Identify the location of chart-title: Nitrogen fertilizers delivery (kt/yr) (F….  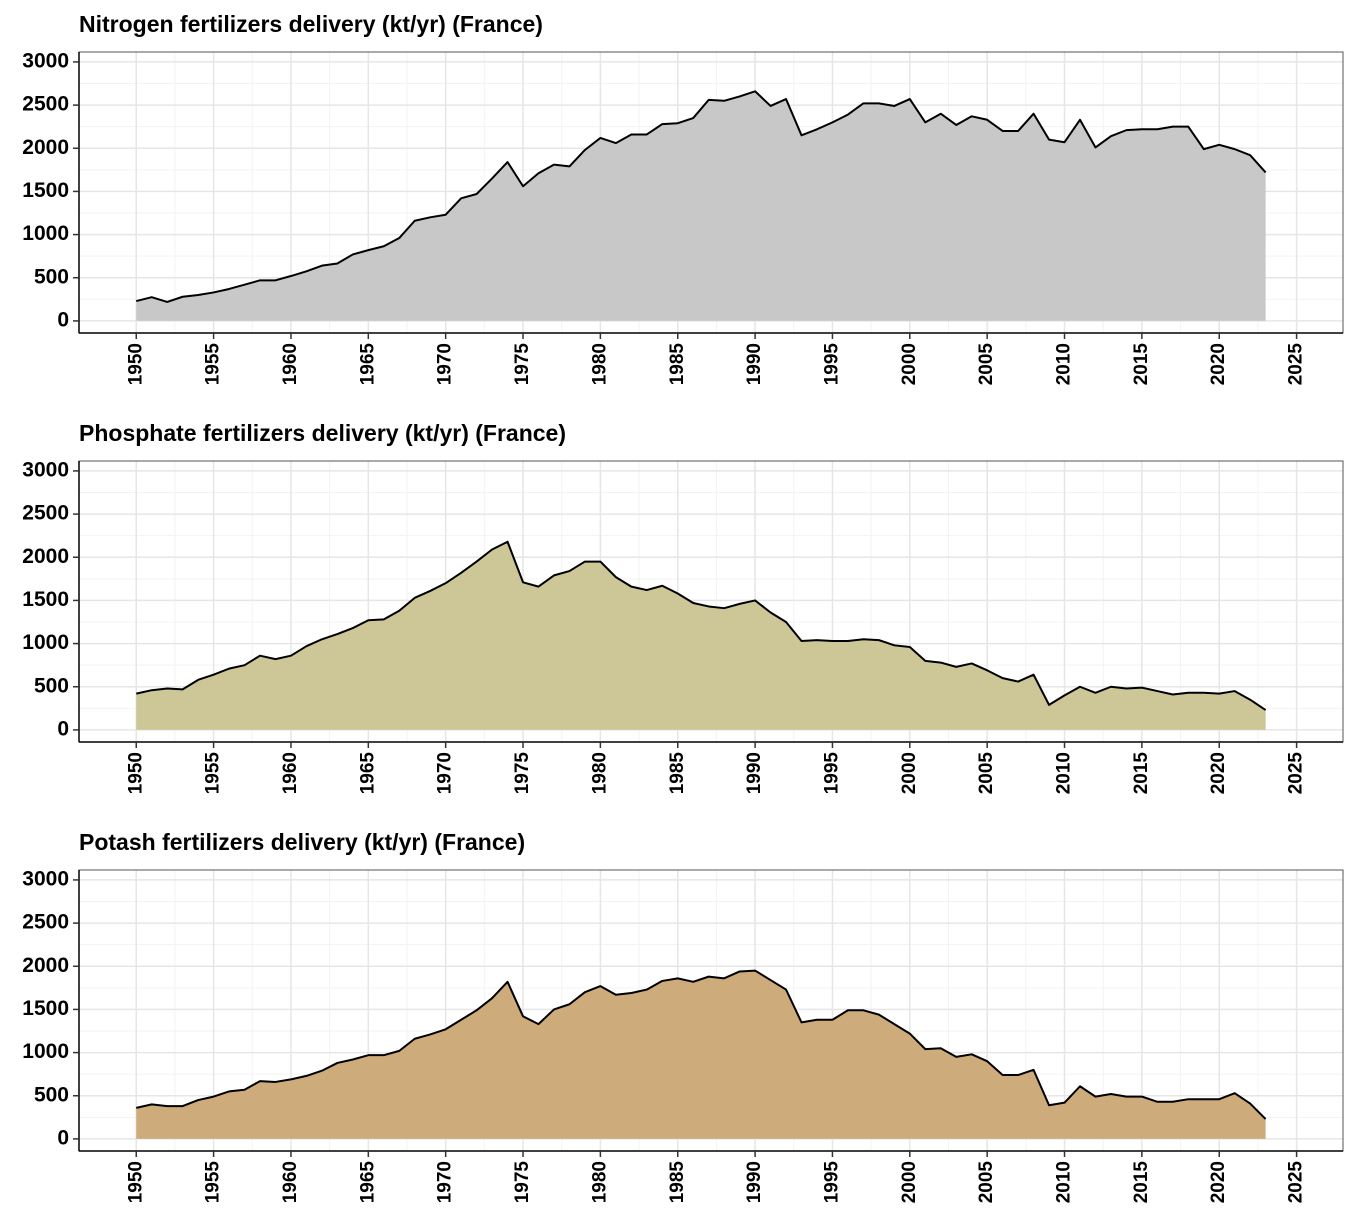
(311, 24).